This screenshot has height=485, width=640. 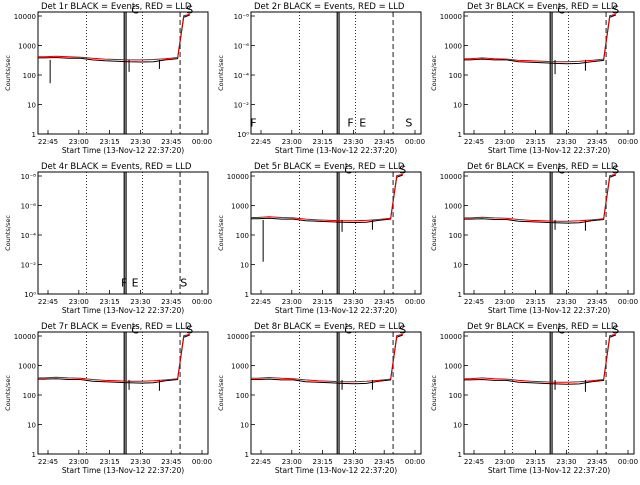 I want to click on panel-title: Det 4r BLACK = Events, RED = LLD, so click(x=116, y=167).